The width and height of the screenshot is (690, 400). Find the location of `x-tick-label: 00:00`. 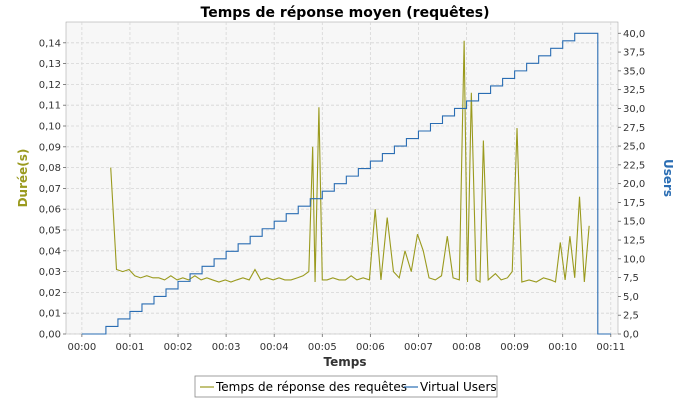

x-tick-label: 00:00 is located at coordinates (81, 347).